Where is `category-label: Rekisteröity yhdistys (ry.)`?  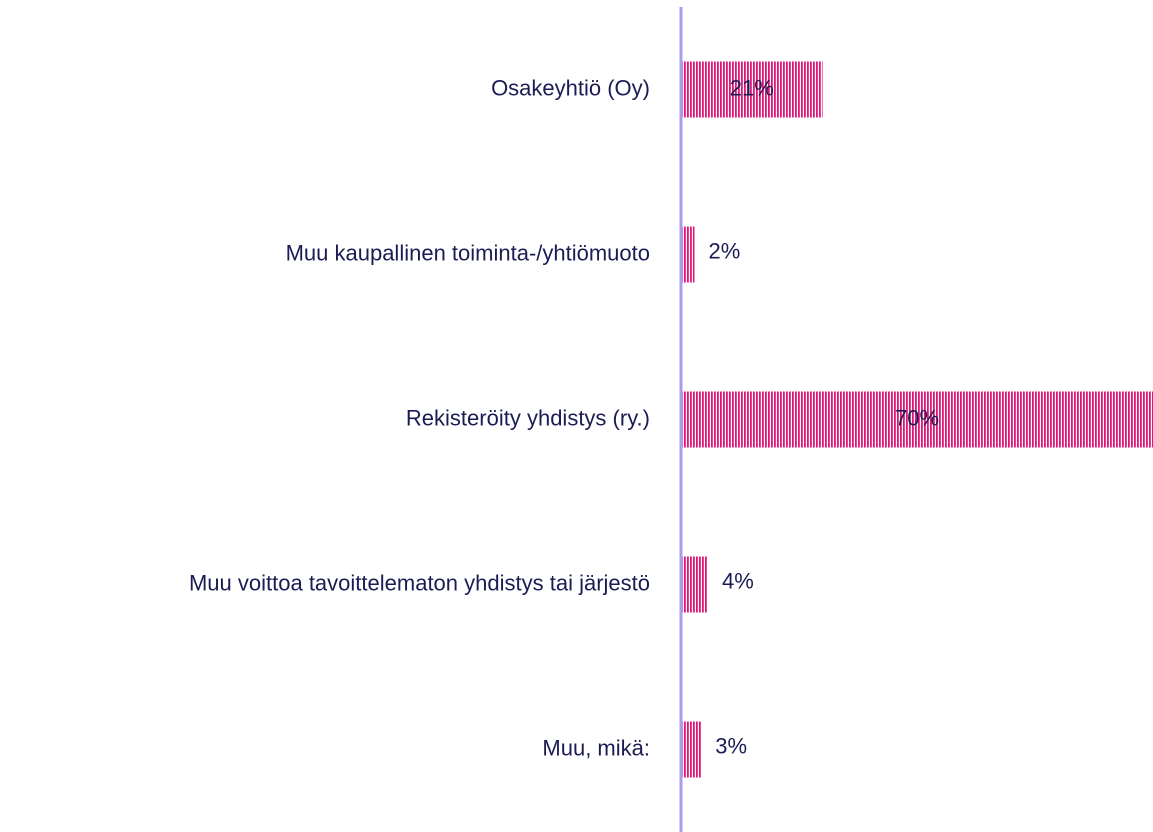
category-label: Rekisteröity yhdistys (ry.) is located at coordinates (528, 417).